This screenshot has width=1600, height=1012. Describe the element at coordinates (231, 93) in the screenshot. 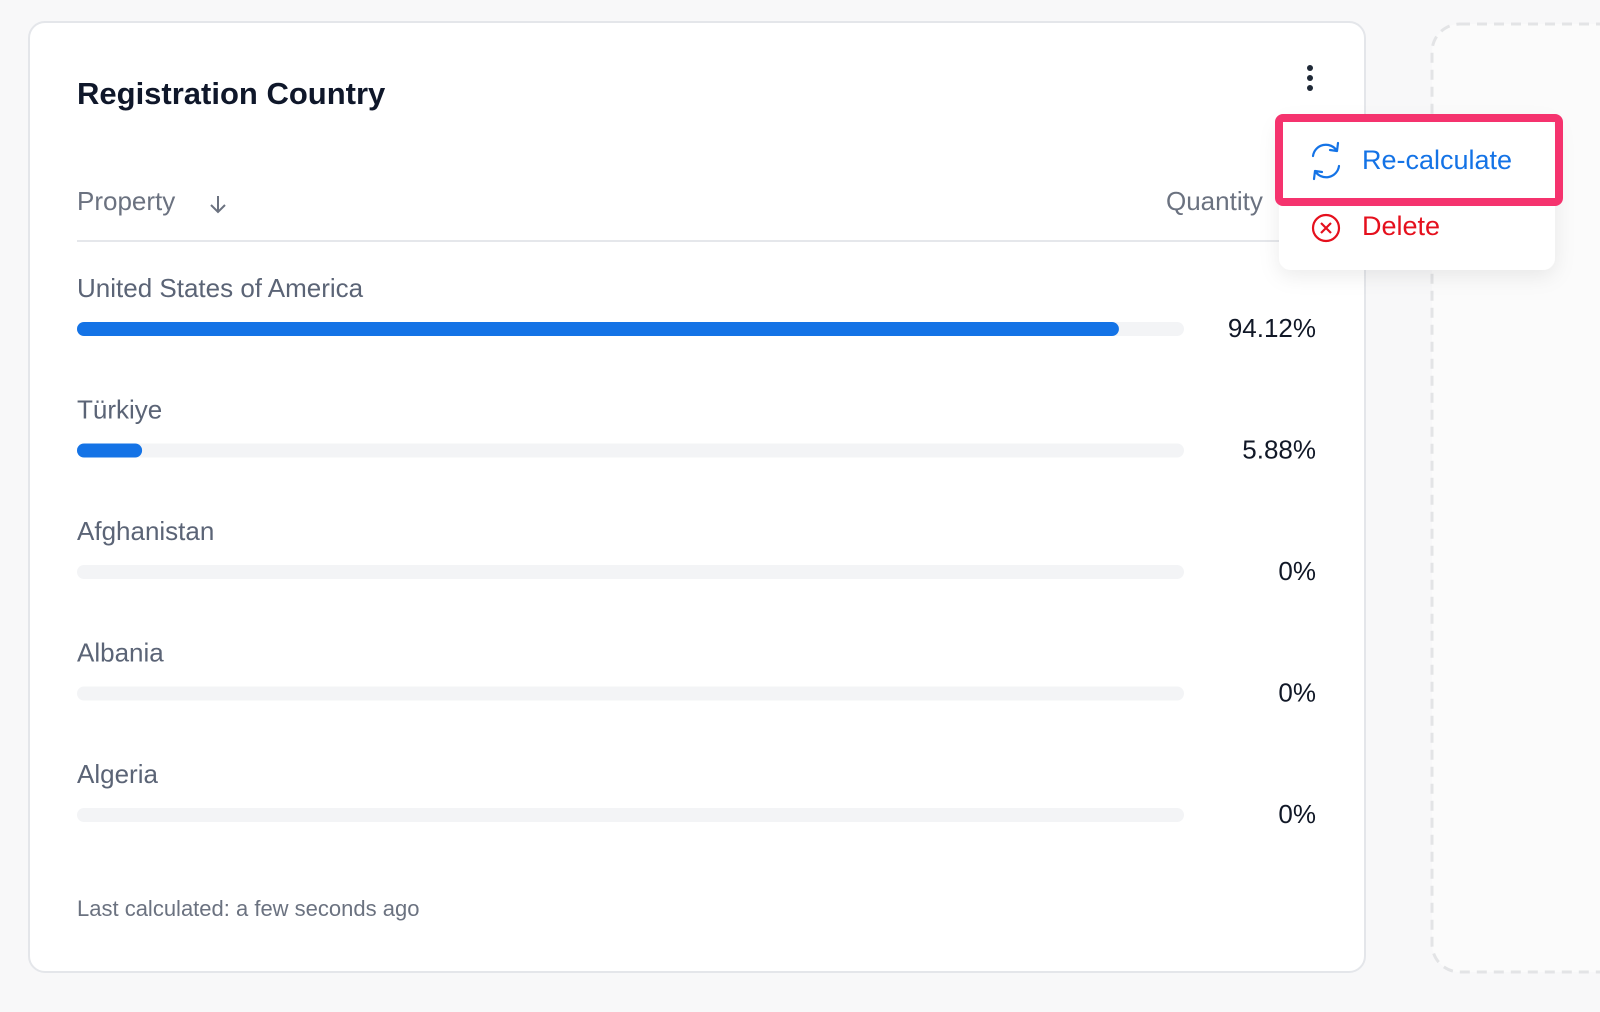

I see `card-title: Registration Country` at that location.